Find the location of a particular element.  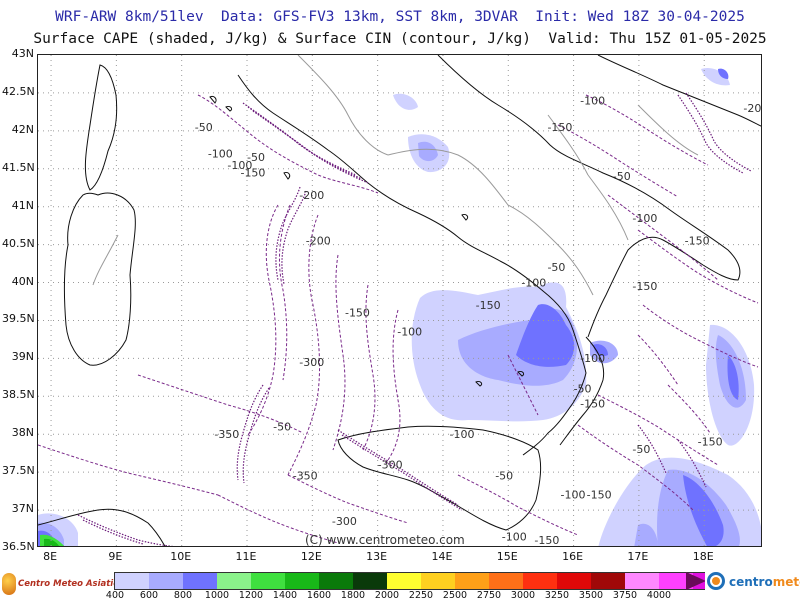

lat-label: 38.5N is located at coordinates (18, 395).